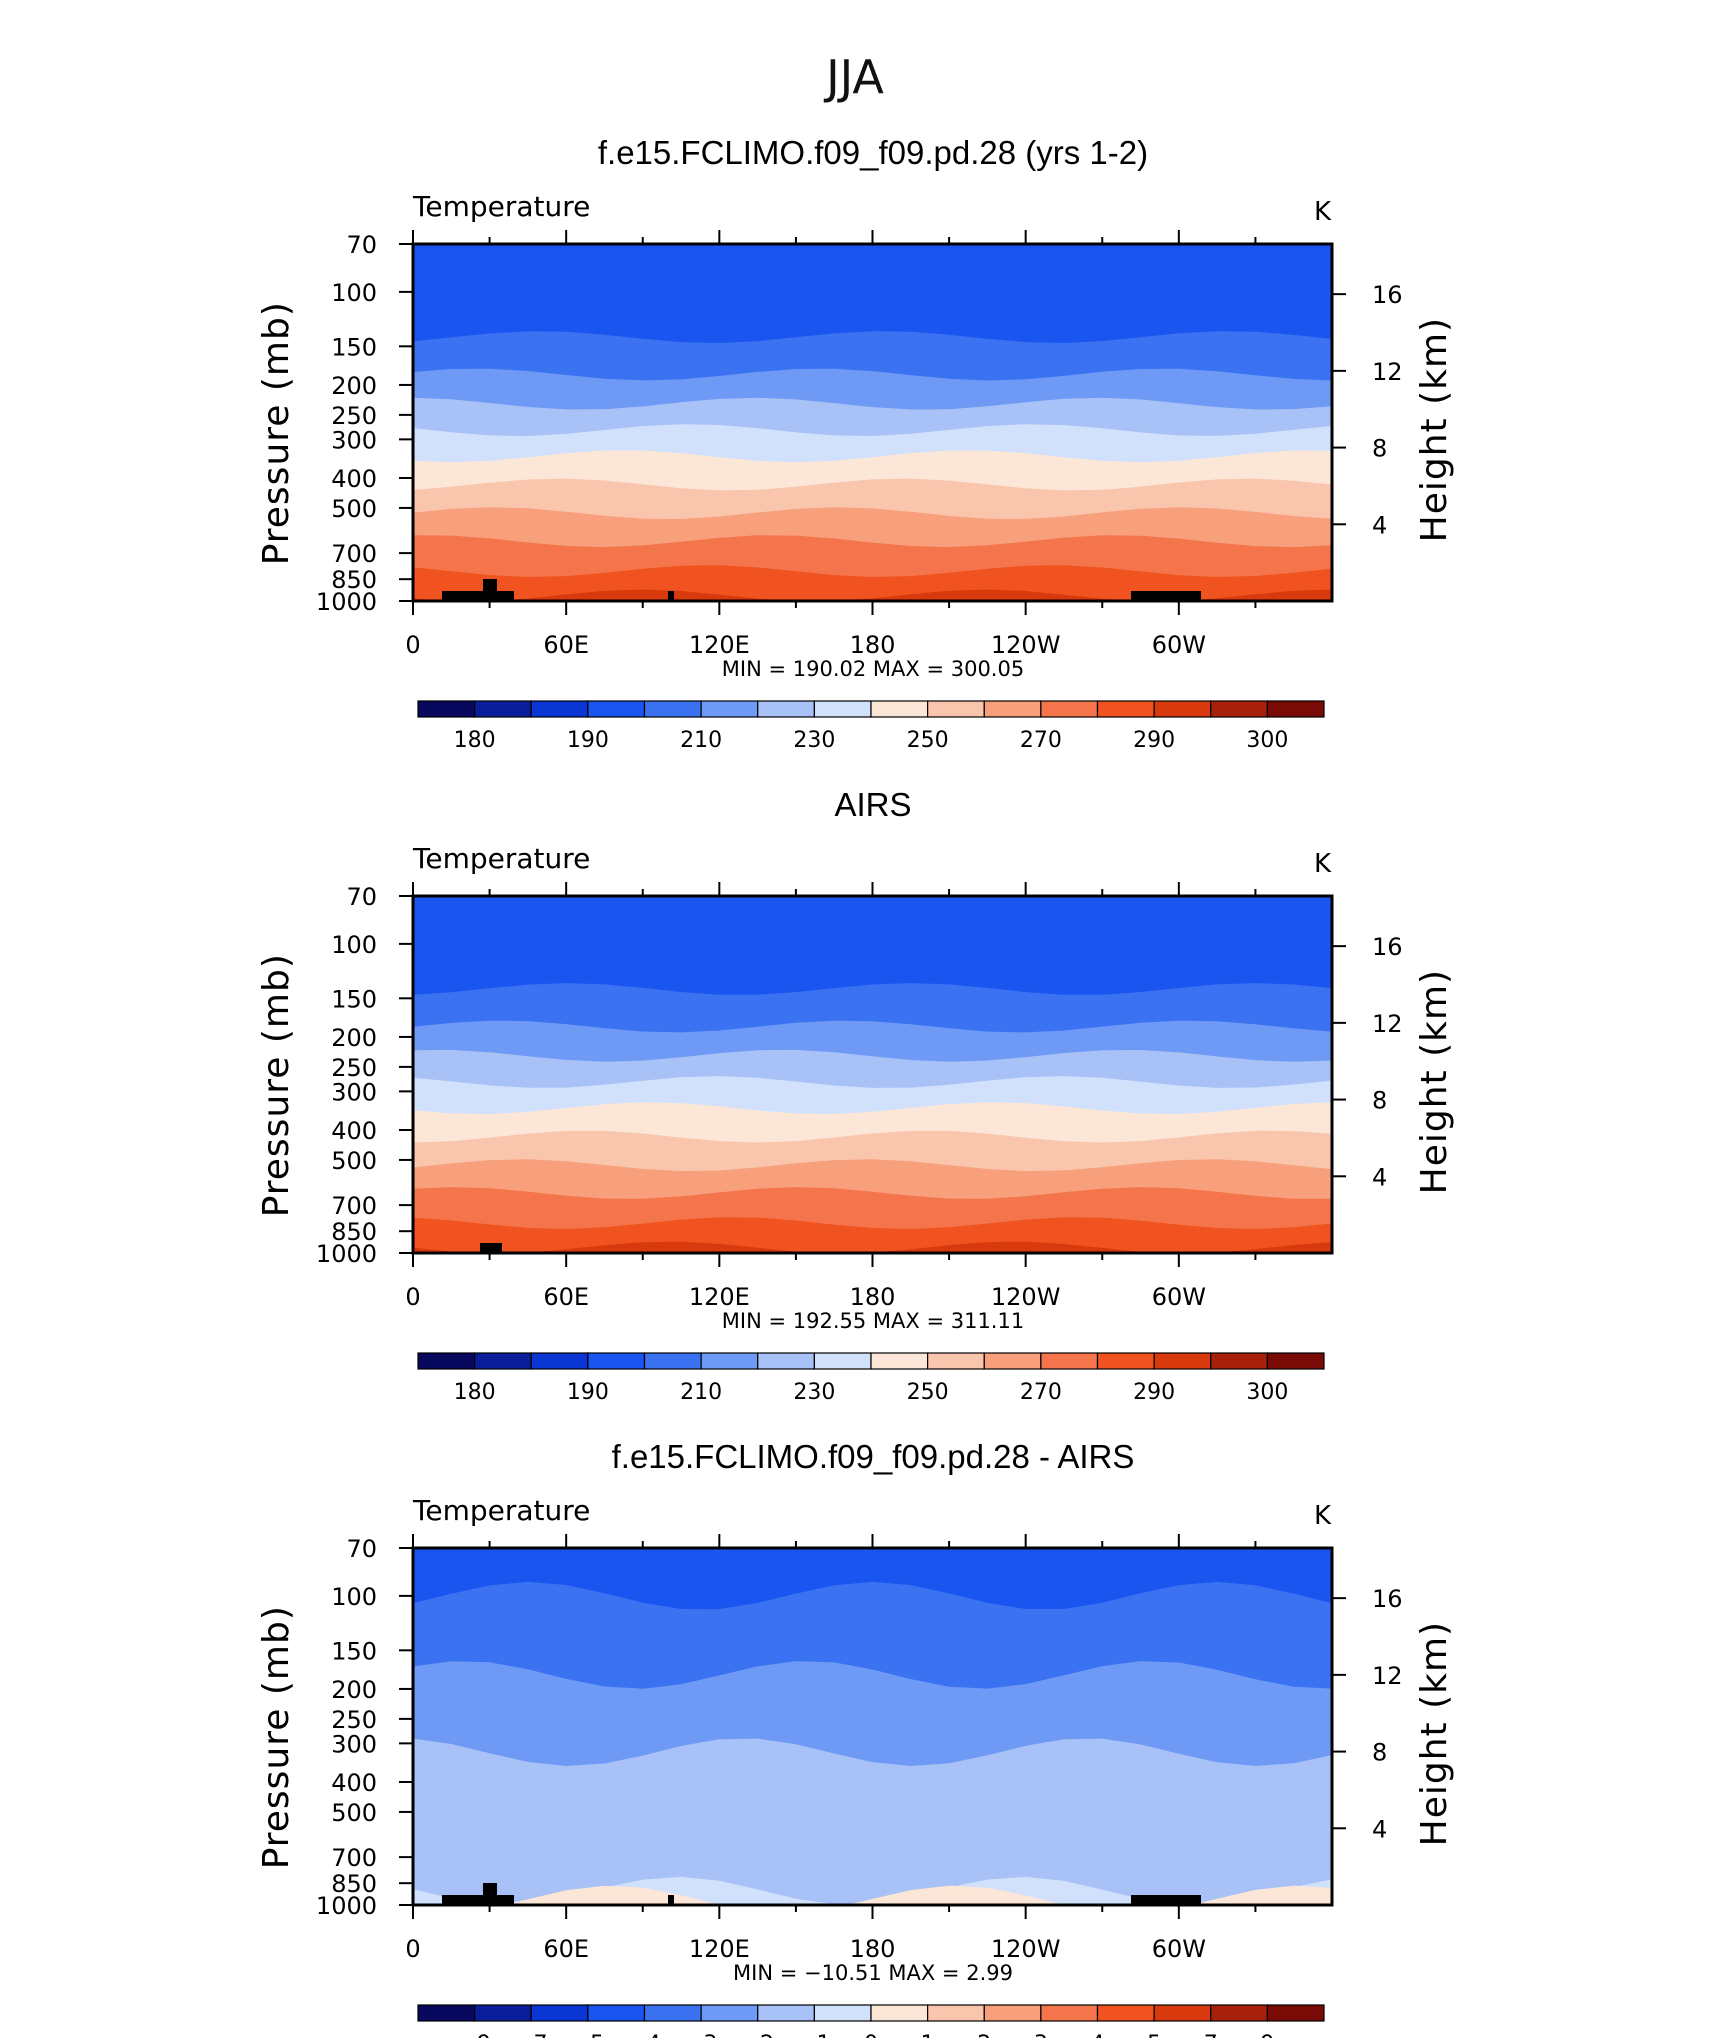 This screenshot has height=2038, width=1710. Describe the element at coordinates (1267, 2035) in the screenshot. I see `colorbar-label: 9` at that location.